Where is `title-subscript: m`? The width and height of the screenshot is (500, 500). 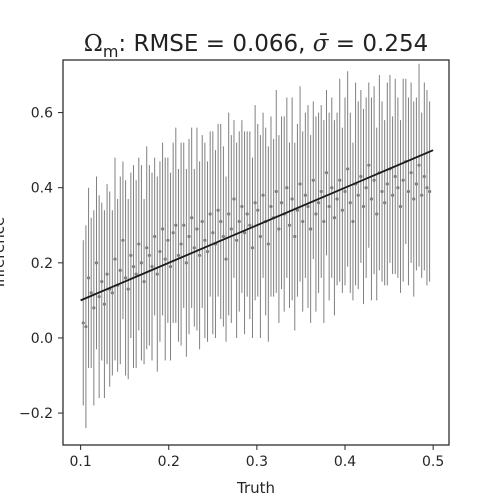
title-subscript: m is located at coordinates (111, 51).